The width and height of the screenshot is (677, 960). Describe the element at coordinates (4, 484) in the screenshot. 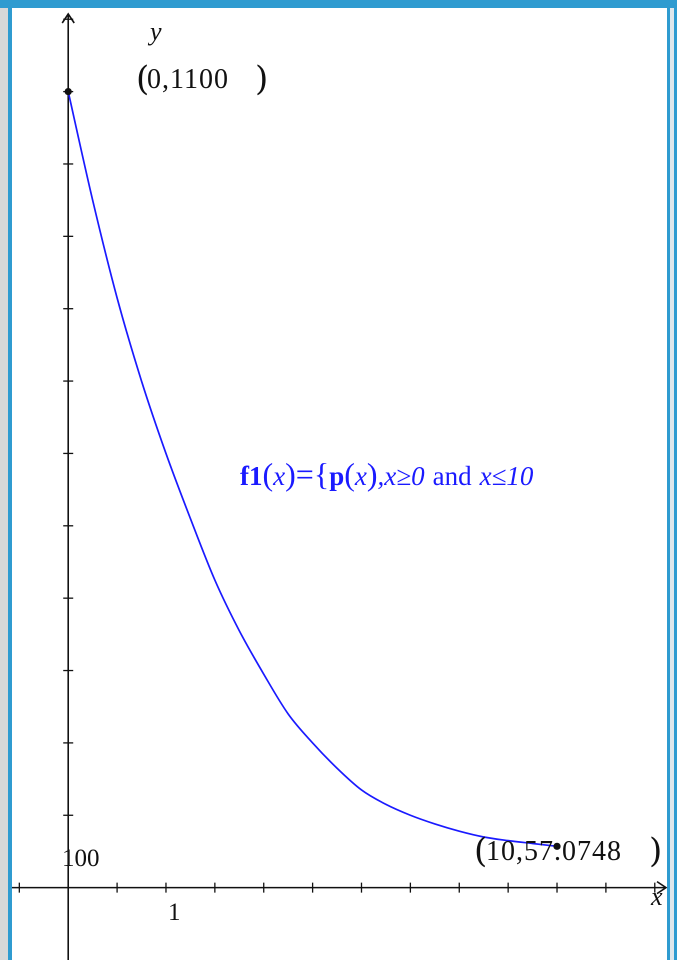

I see `window-left-gutter` at that location.